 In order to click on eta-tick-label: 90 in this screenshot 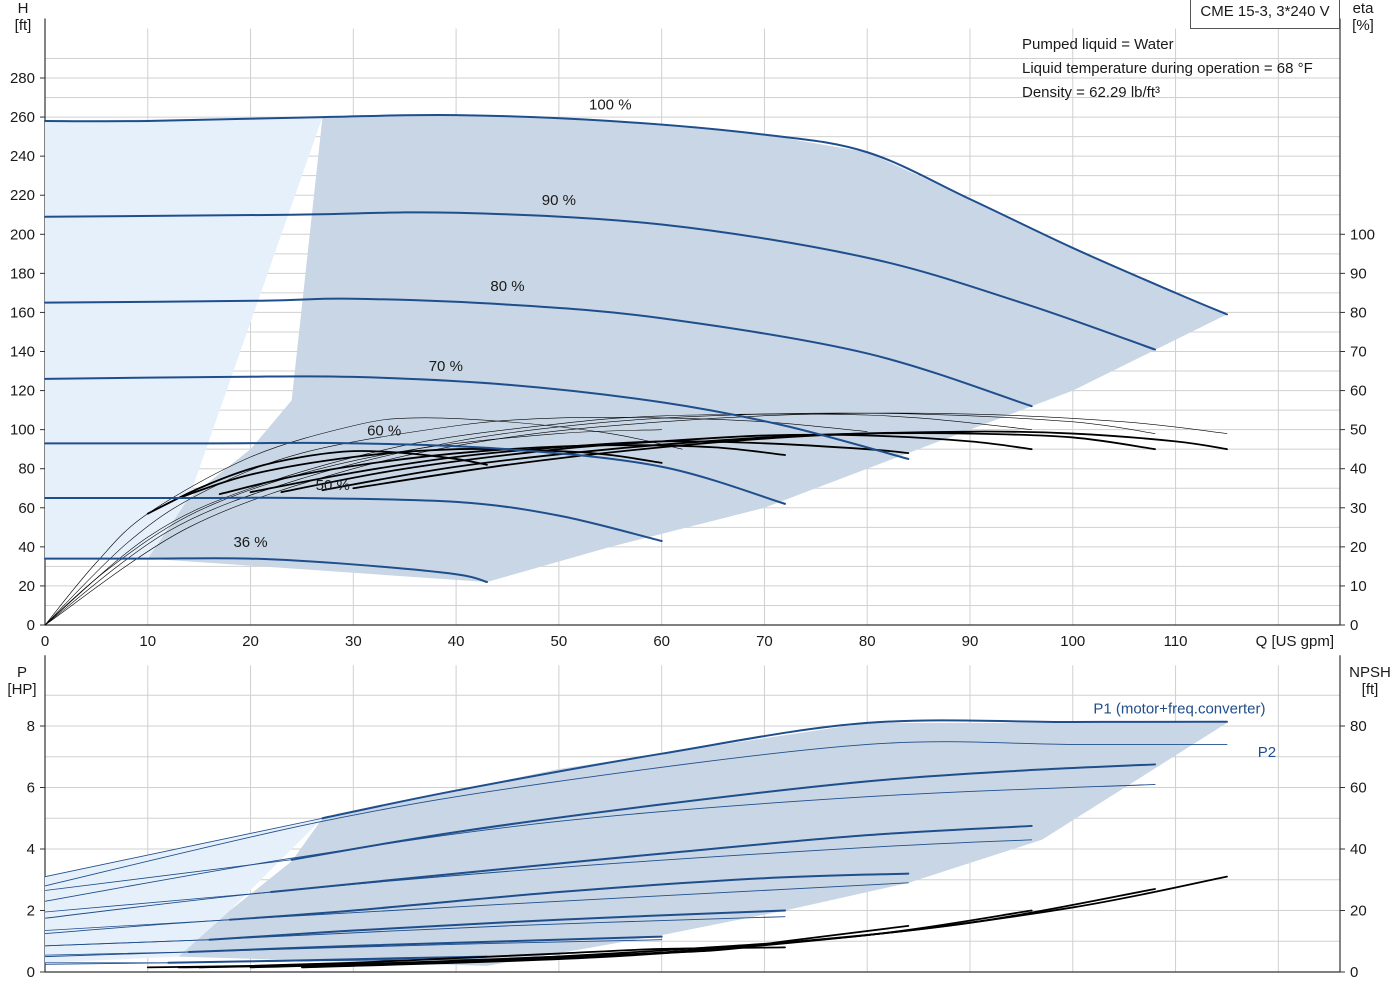, I will do `click(1358, 273)`.